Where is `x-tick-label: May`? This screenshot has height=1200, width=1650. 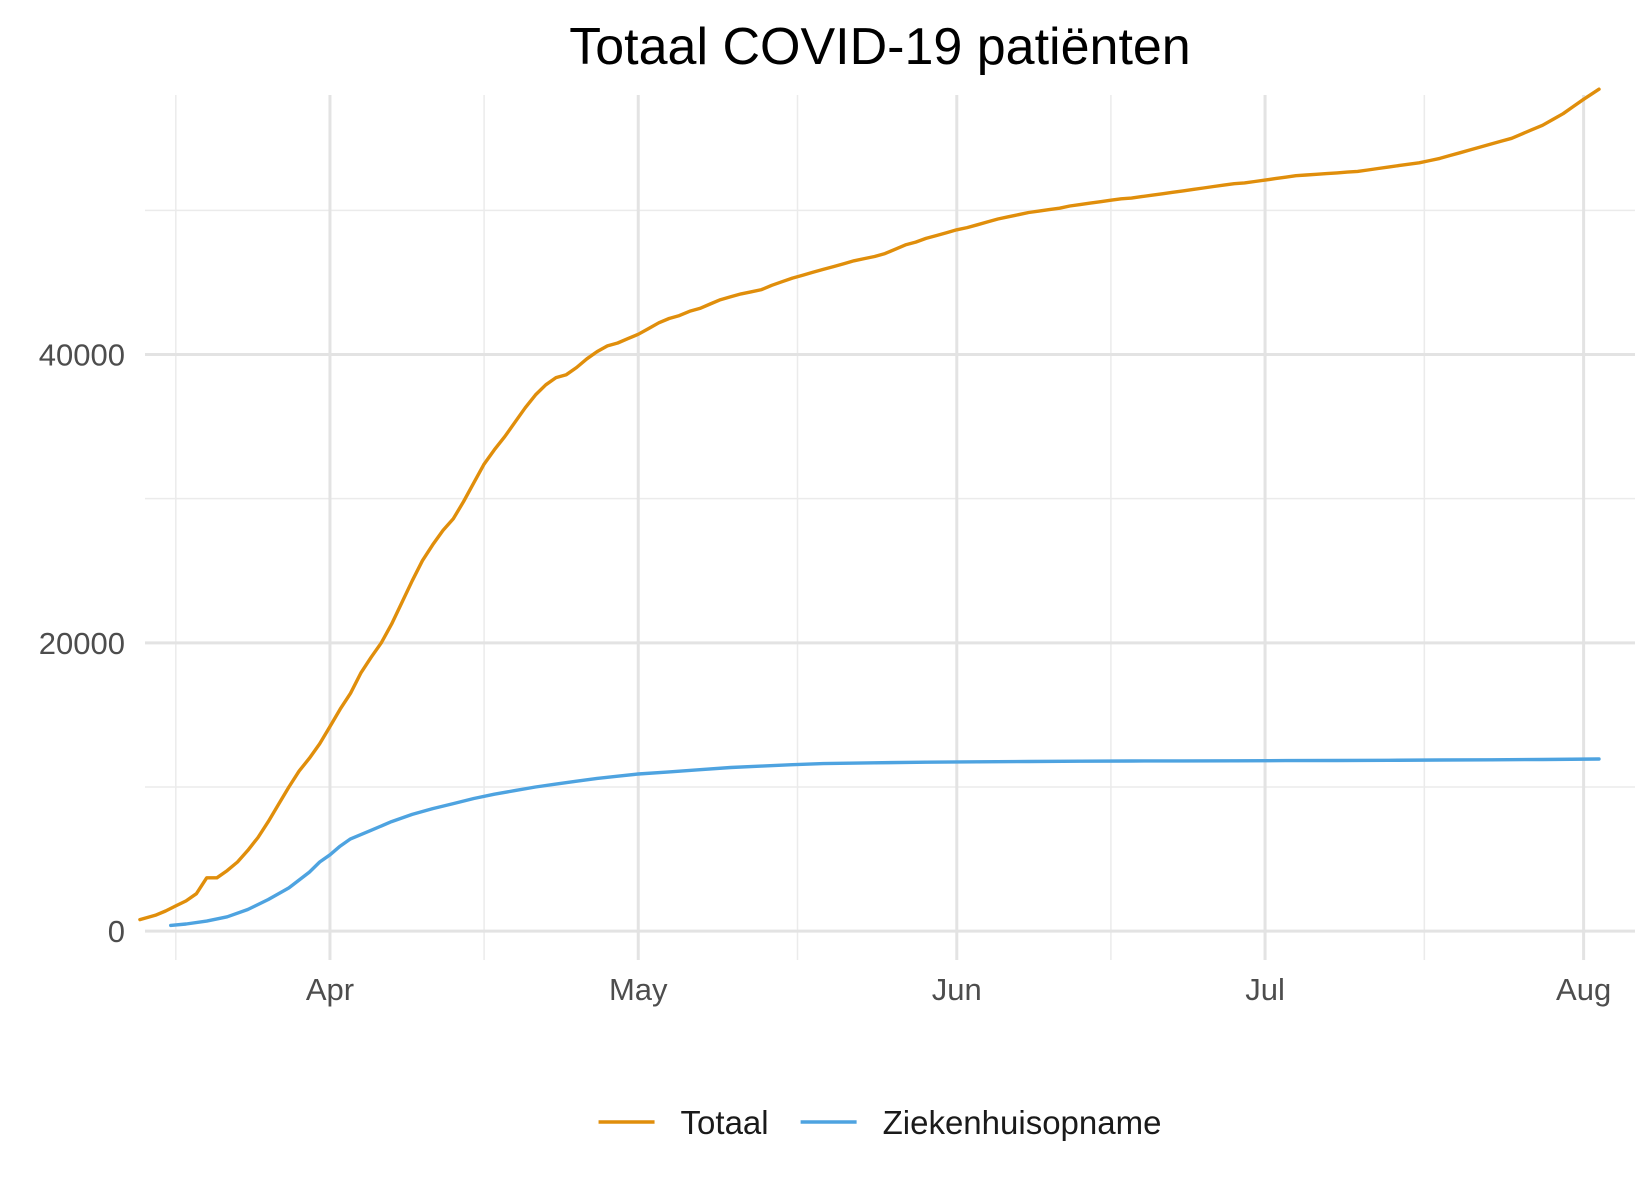 x-tick-label: May is located at coordinates (638, 989).